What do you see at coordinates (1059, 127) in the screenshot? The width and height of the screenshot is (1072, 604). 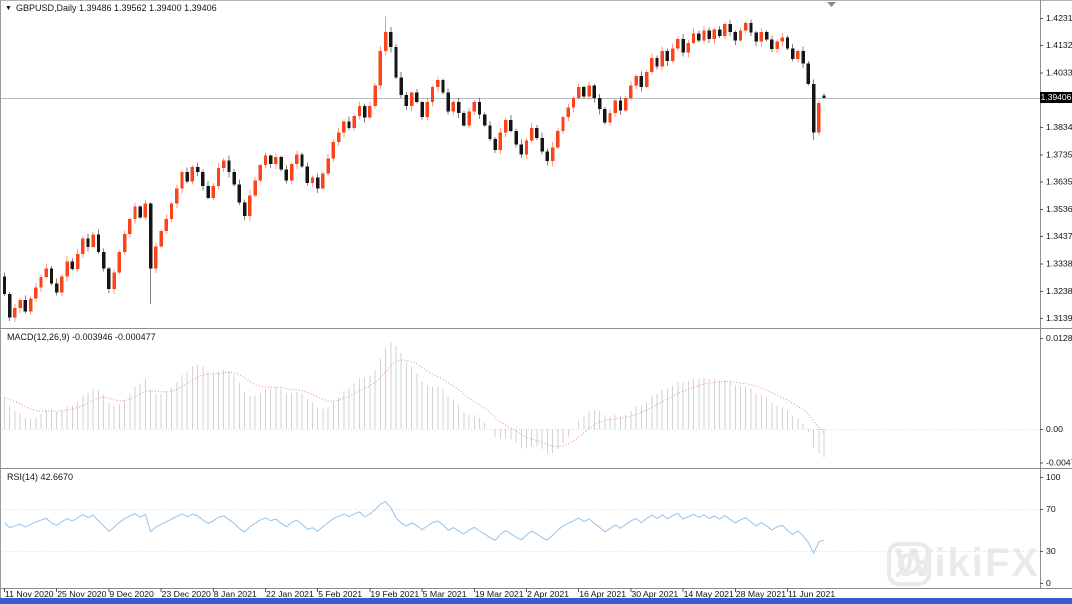 I see `axis-label: 1.38340` at bounding box center [1059, 127].